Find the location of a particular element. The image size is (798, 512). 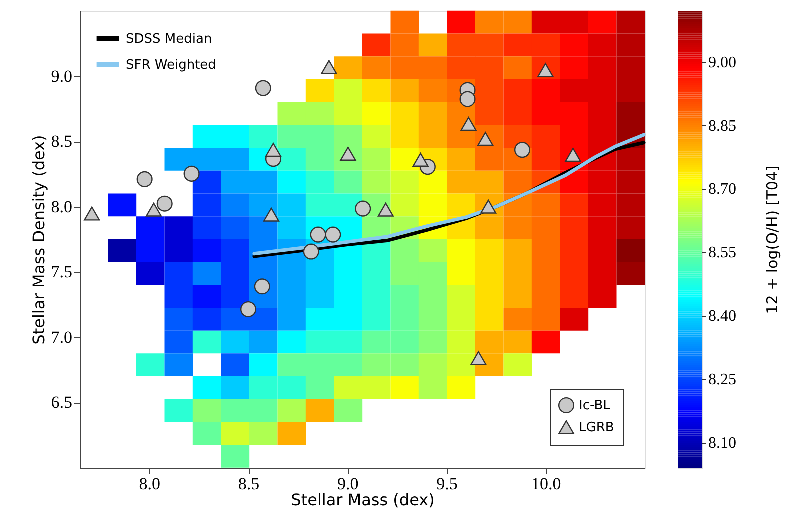

y-tick-label: 7.5 is located at coordinates (61, 272).